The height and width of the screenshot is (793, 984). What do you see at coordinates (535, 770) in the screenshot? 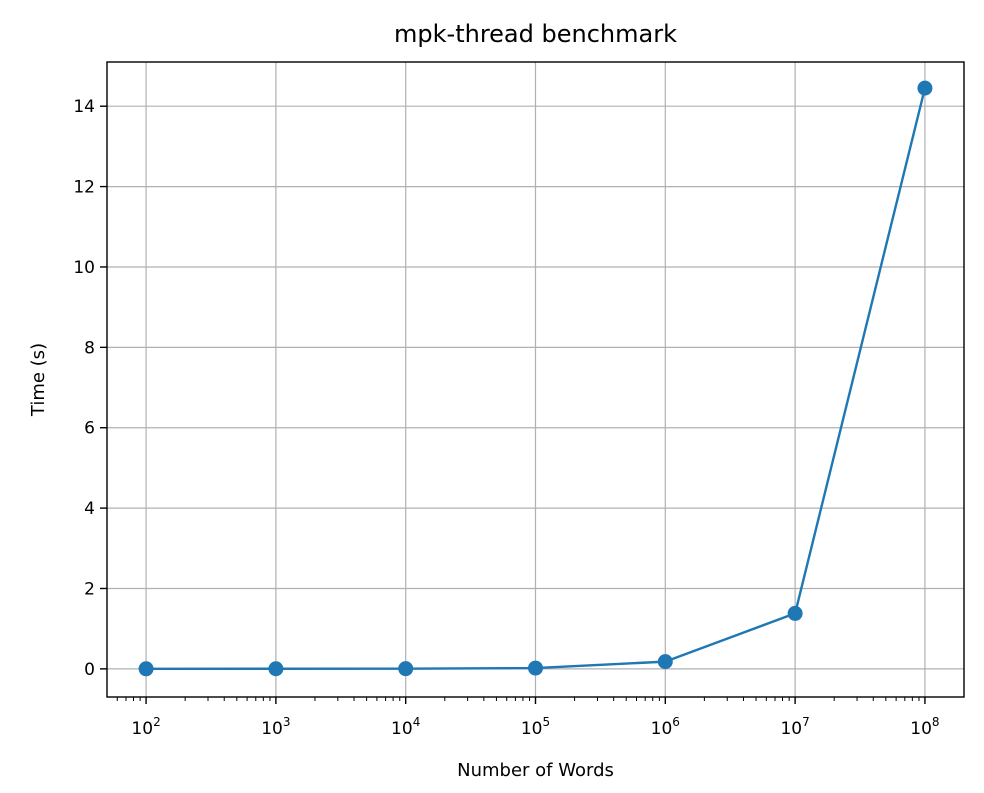
I see `x-axis-title: Number of Words` at bounding box center [535, 770].